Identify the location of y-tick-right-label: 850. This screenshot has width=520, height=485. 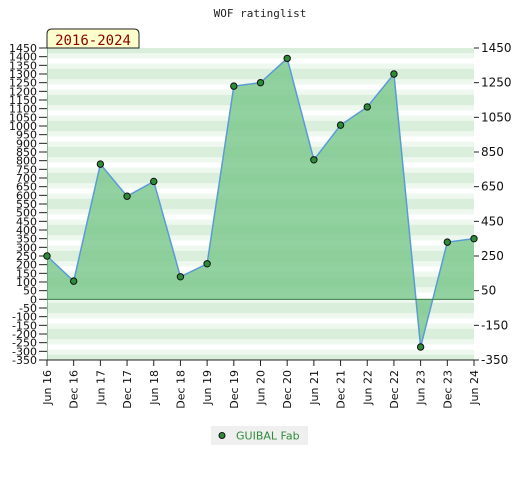
(492, 152).